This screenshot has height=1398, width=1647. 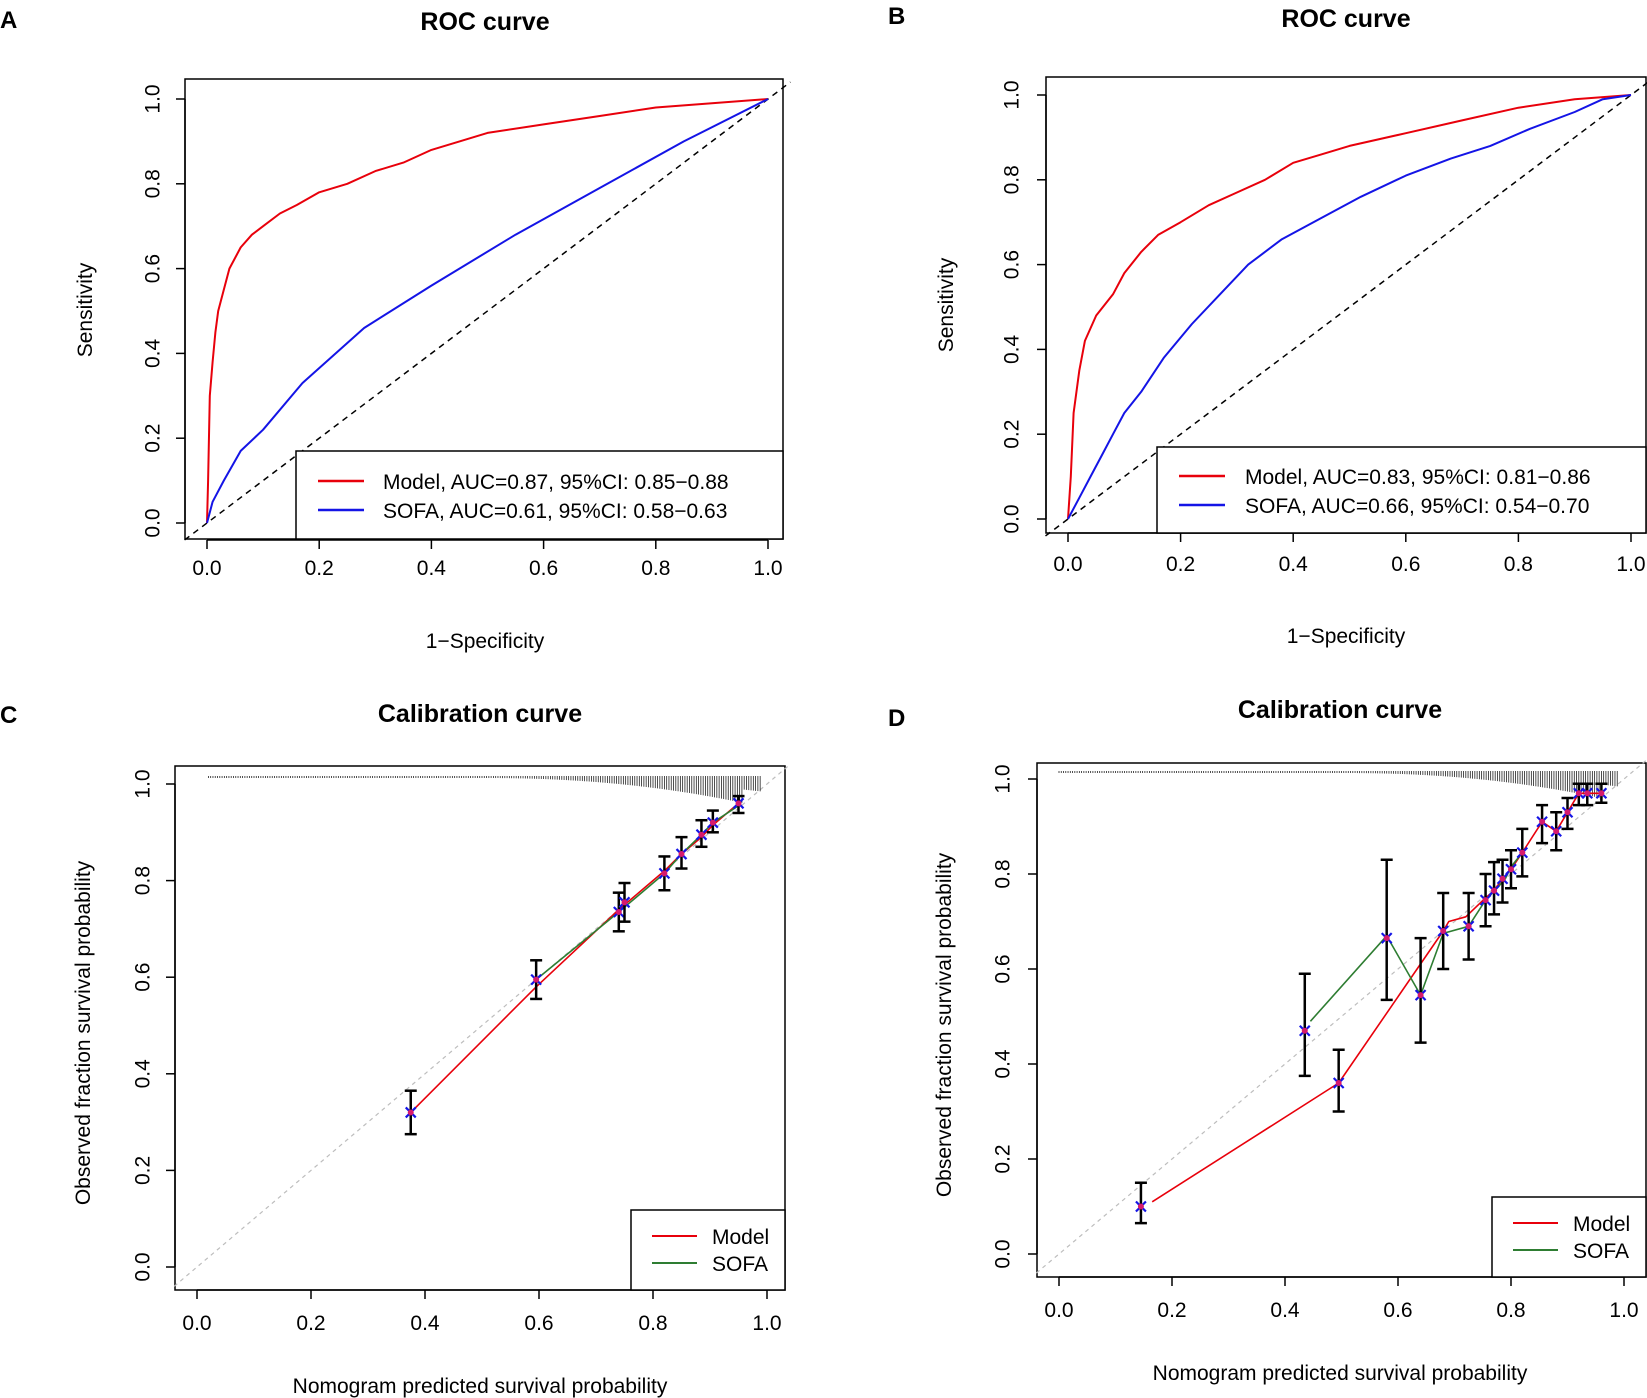 I want to click on series-line-model, so click(x=487, y=311).